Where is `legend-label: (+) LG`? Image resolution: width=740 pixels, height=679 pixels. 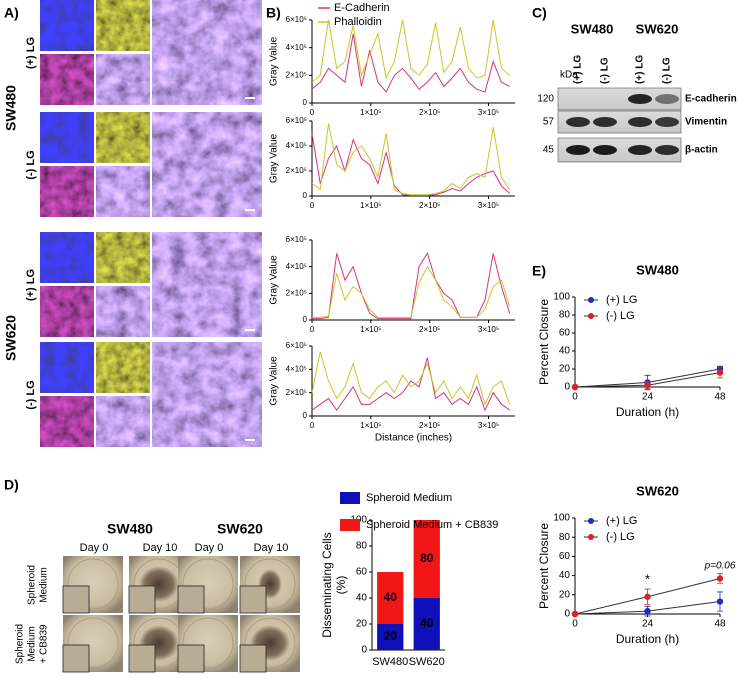 legend-label: (+) LG is located at coordinates (621, 300).